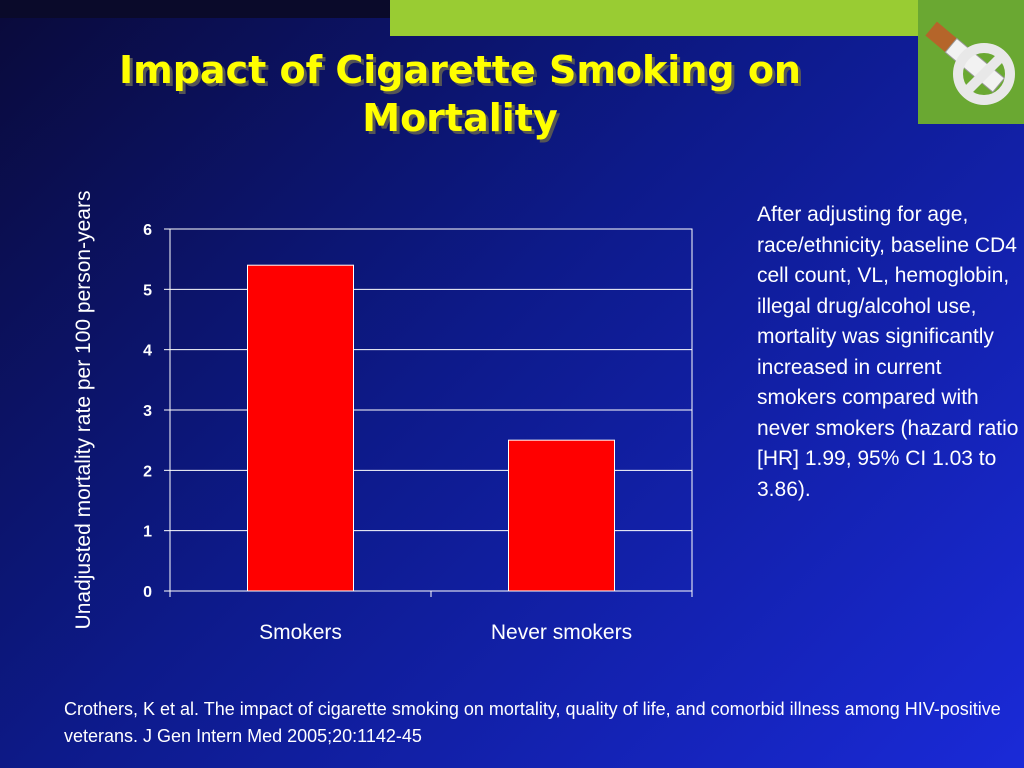 Image resolution: width=1024 pixels, height=768 pixels. Describe the element at coordinates (147, 592) in the screenshot. I see `y-tick-label: 0` at that location.